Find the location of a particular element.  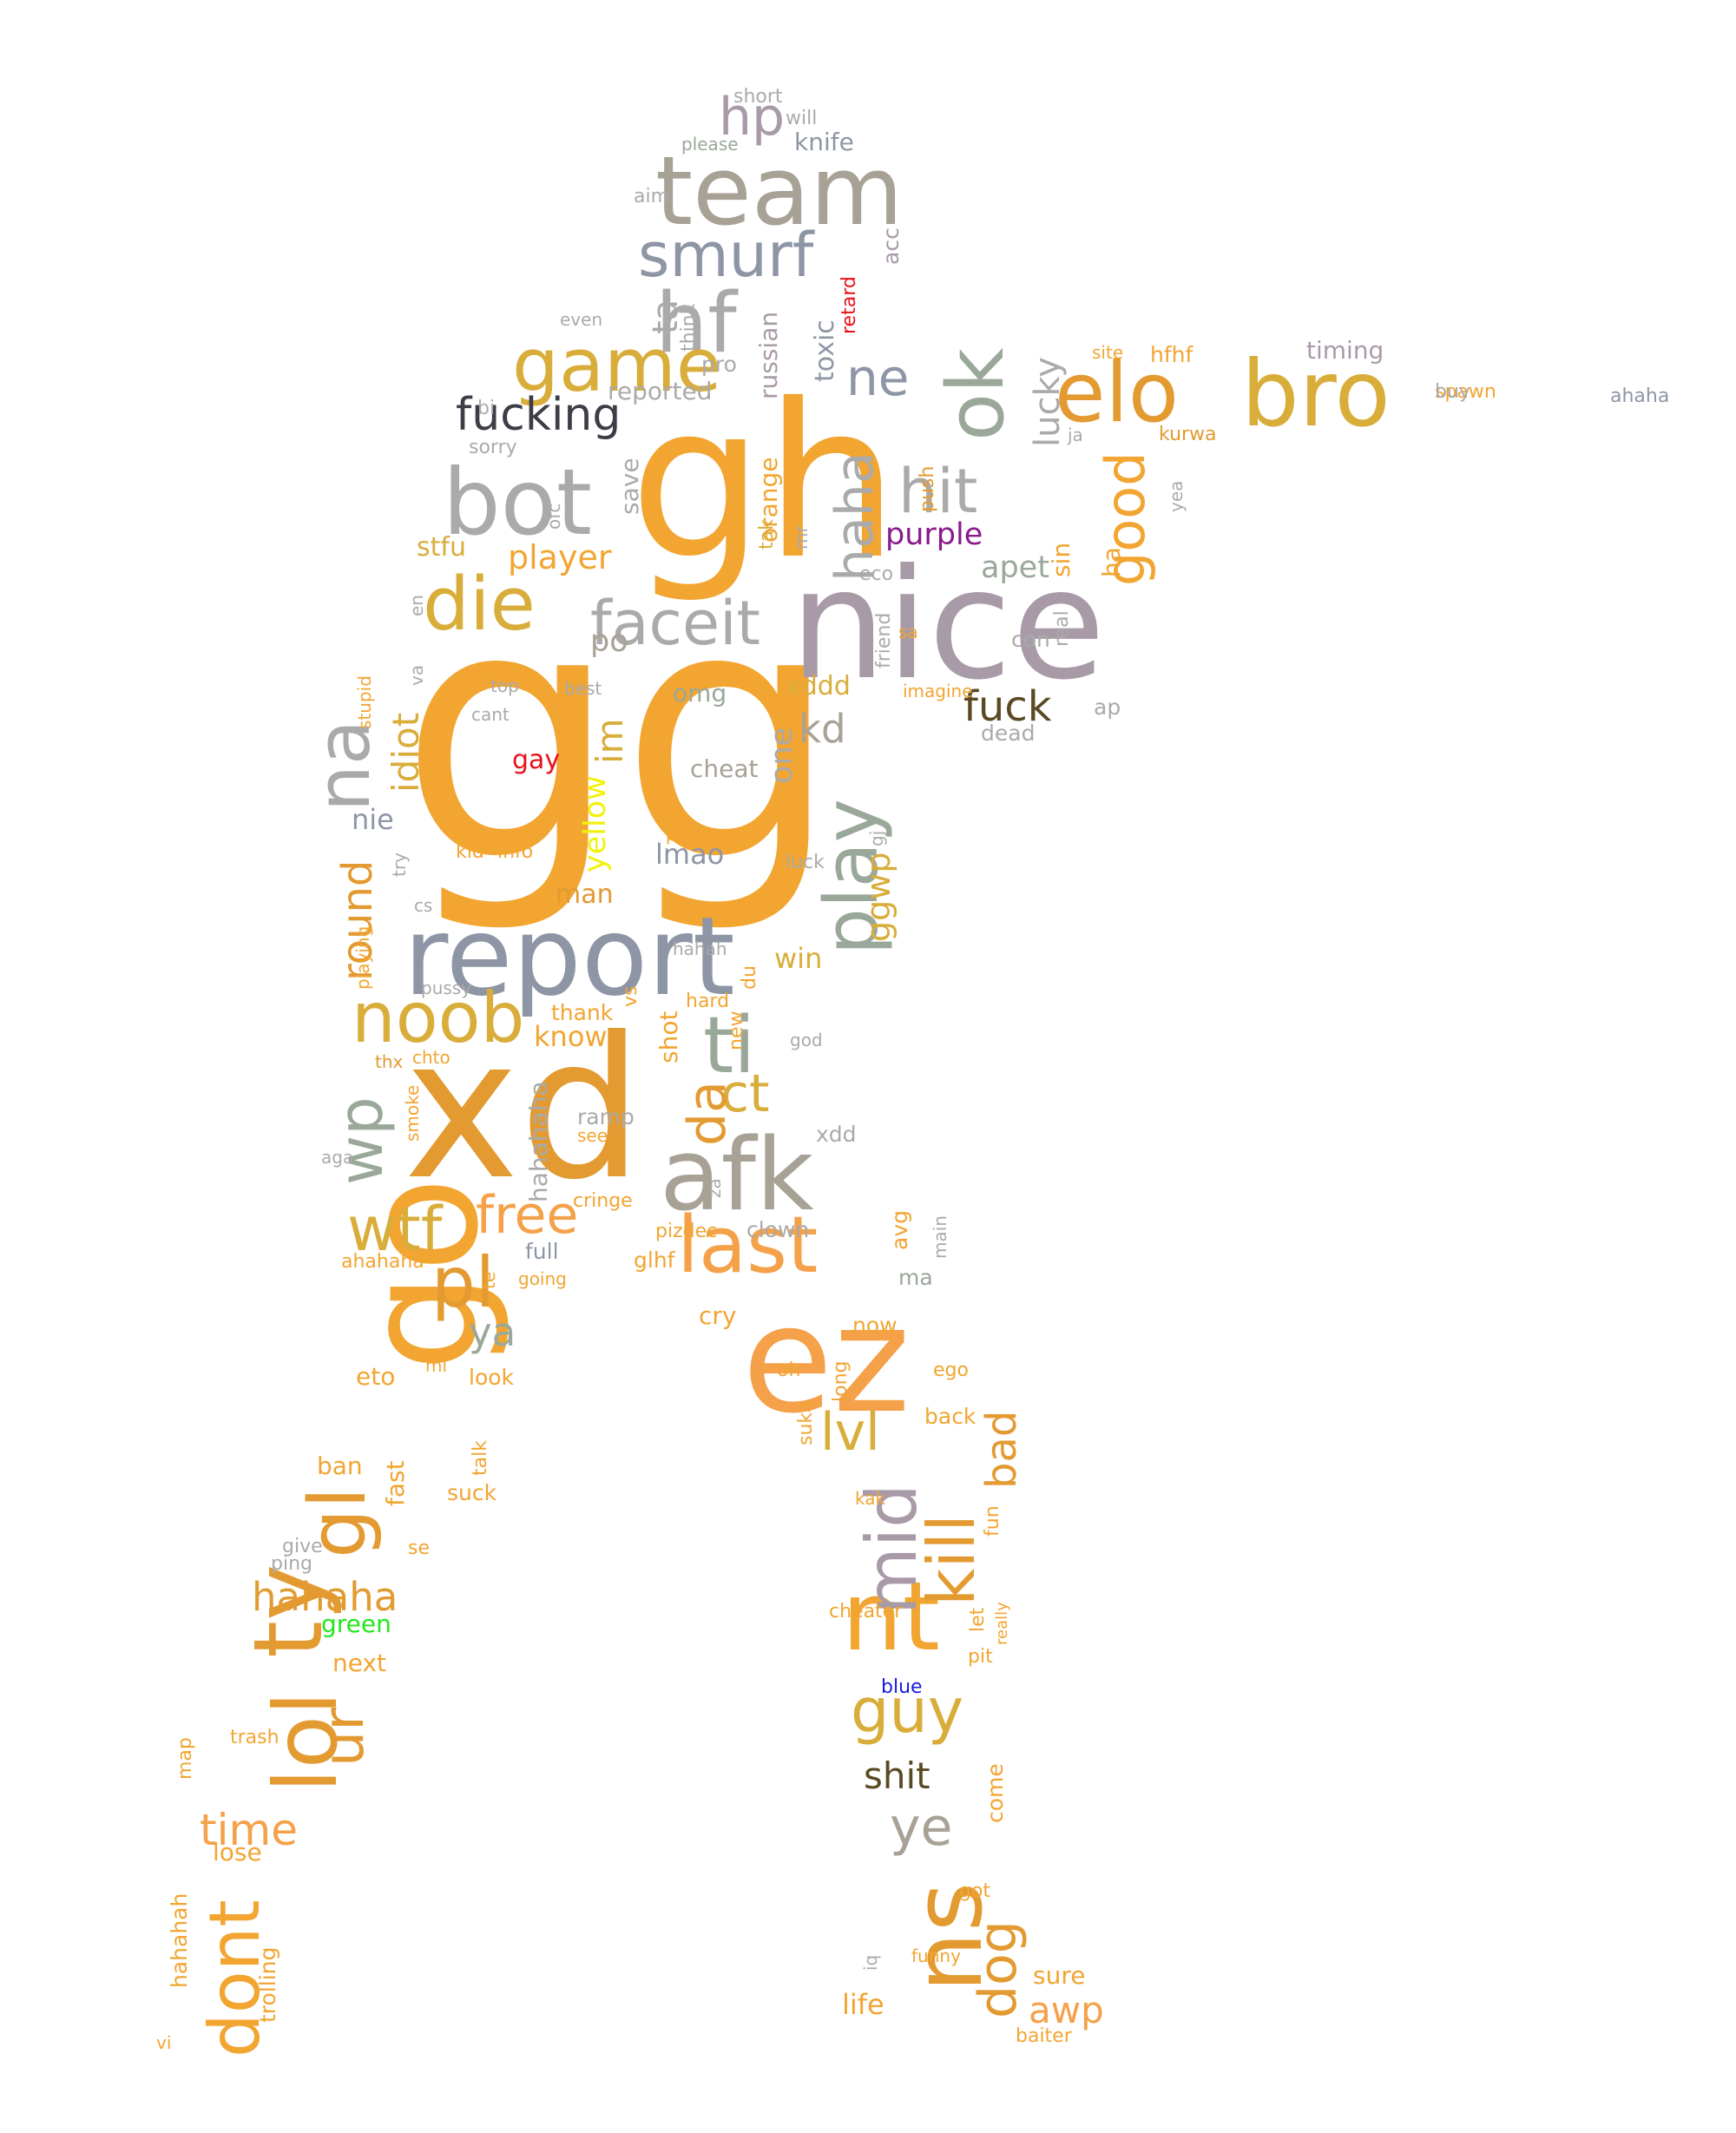

word-gl: gl is located at coordinates (338, 1522).